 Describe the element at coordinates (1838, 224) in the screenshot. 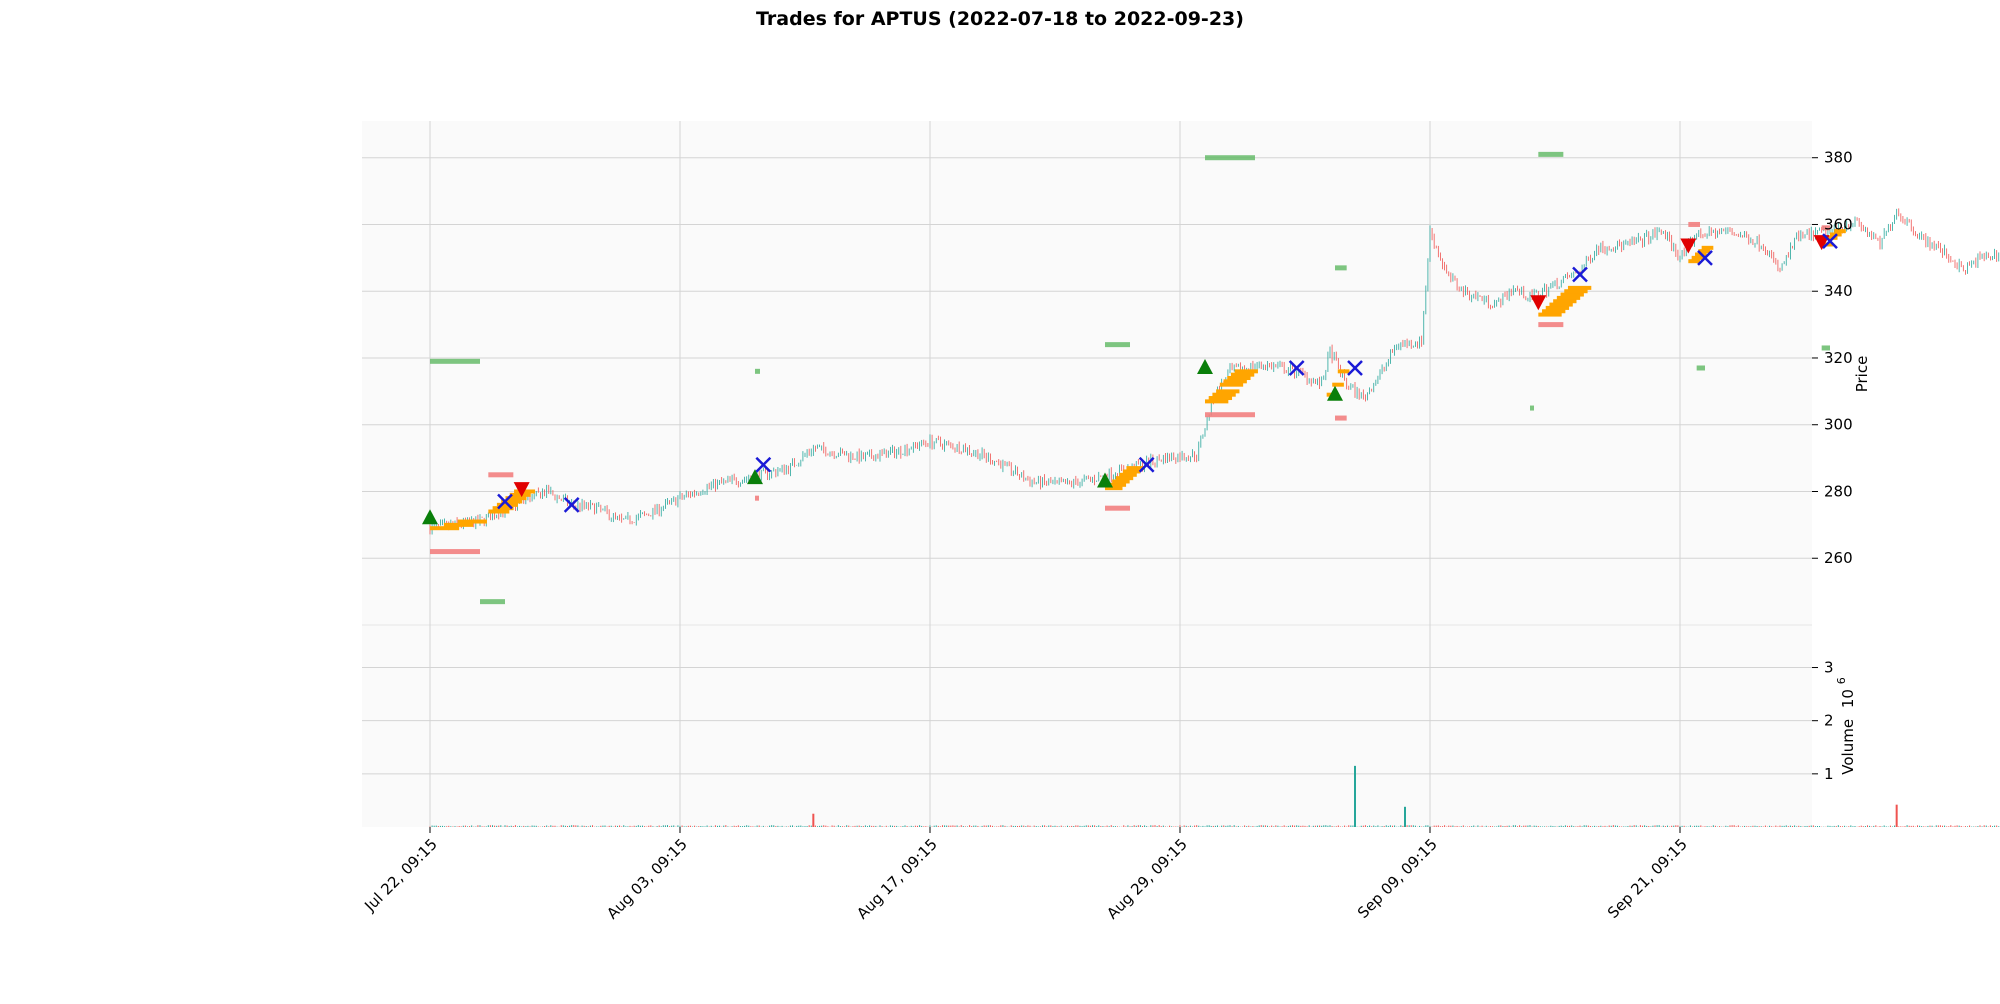

I see `price-tick-label: 360` at that location.